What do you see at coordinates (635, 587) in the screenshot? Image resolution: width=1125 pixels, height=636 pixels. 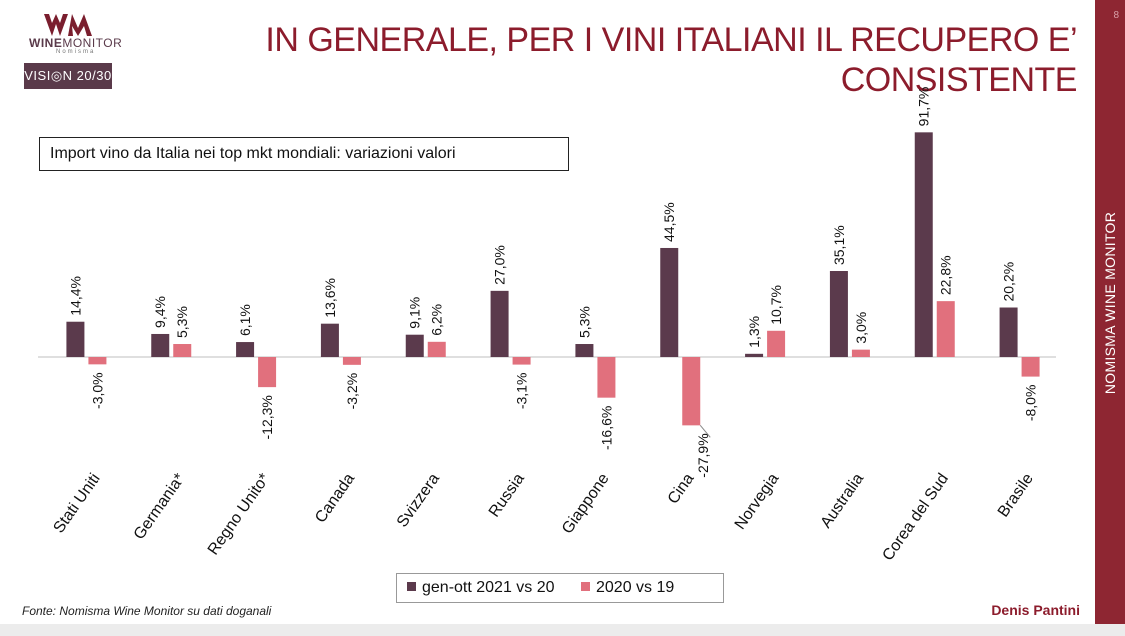 I see `legend-label-series-2: 2020 vs 19` at bounding box center [635, 587].